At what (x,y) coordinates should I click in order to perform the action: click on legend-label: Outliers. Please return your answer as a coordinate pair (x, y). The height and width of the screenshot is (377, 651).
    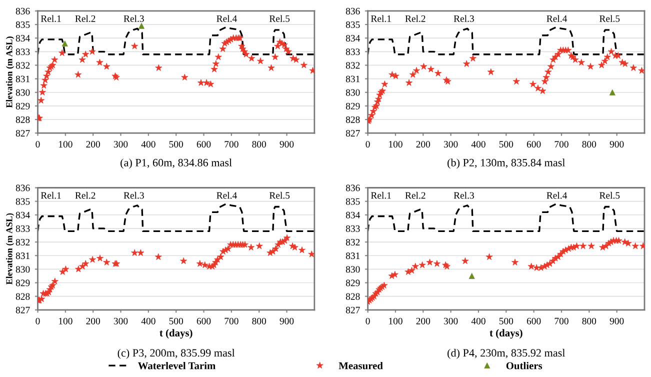
    Looking at the image, I should click on (524, 366).